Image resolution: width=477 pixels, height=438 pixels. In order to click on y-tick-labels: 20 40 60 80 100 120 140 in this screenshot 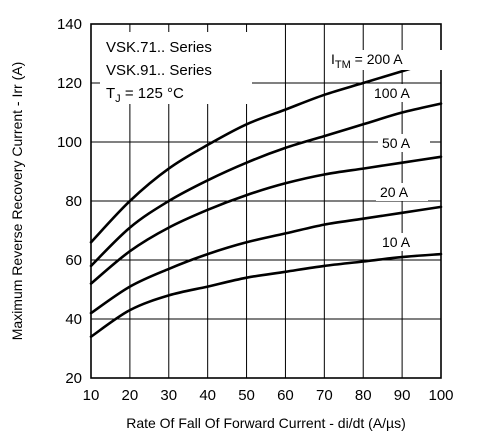, I will do `click(69, 201)`.